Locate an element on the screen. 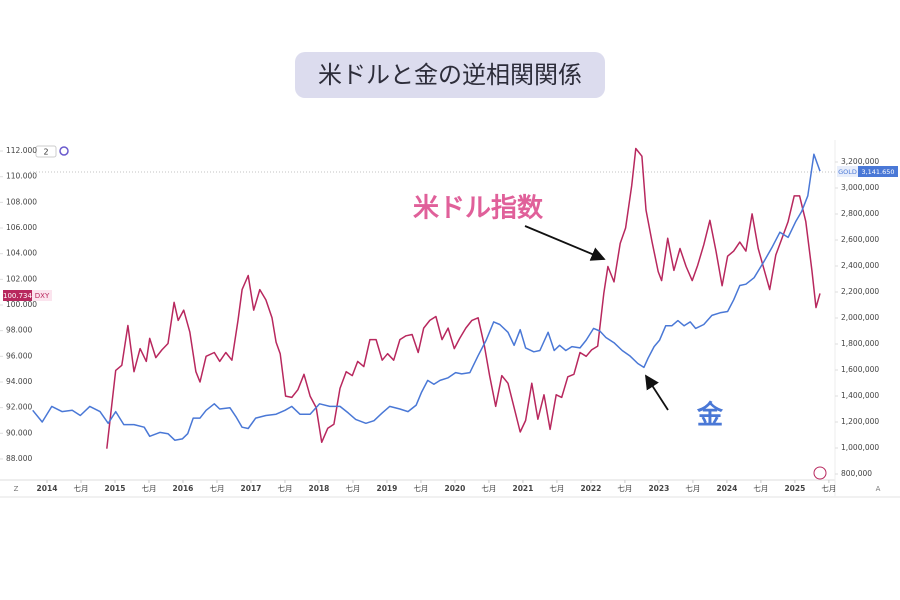 This screenshot has height=600, width=900. toolbar-icon is located at coordinates (64, 151).